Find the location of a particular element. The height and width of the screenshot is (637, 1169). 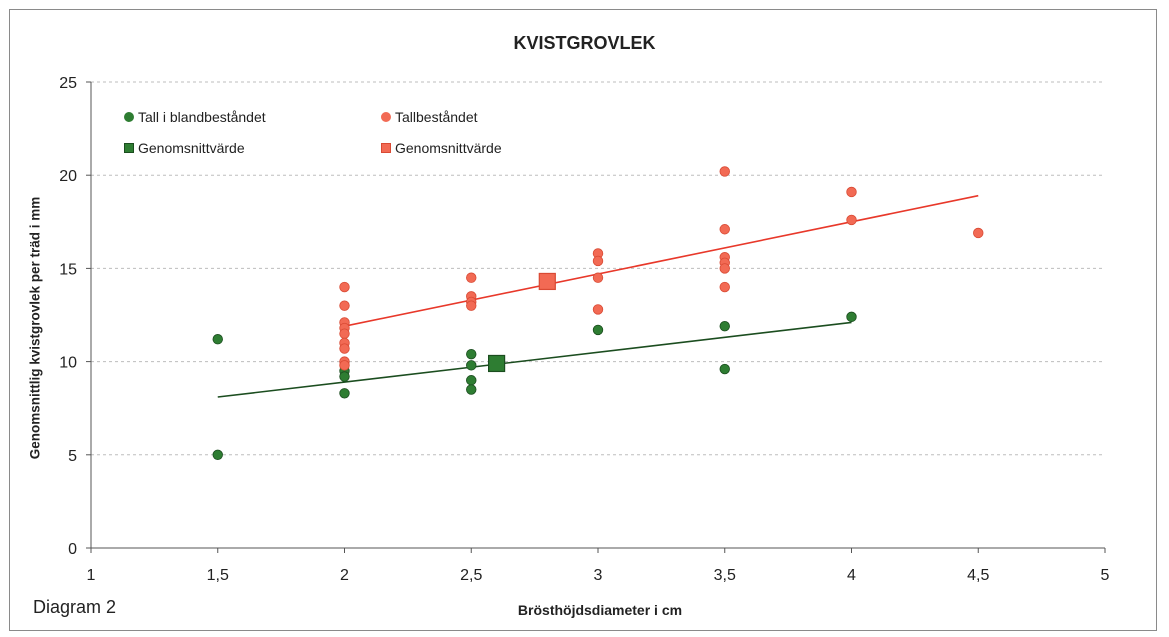

y-tick-label: 15 is located at coordinates (68, 269).